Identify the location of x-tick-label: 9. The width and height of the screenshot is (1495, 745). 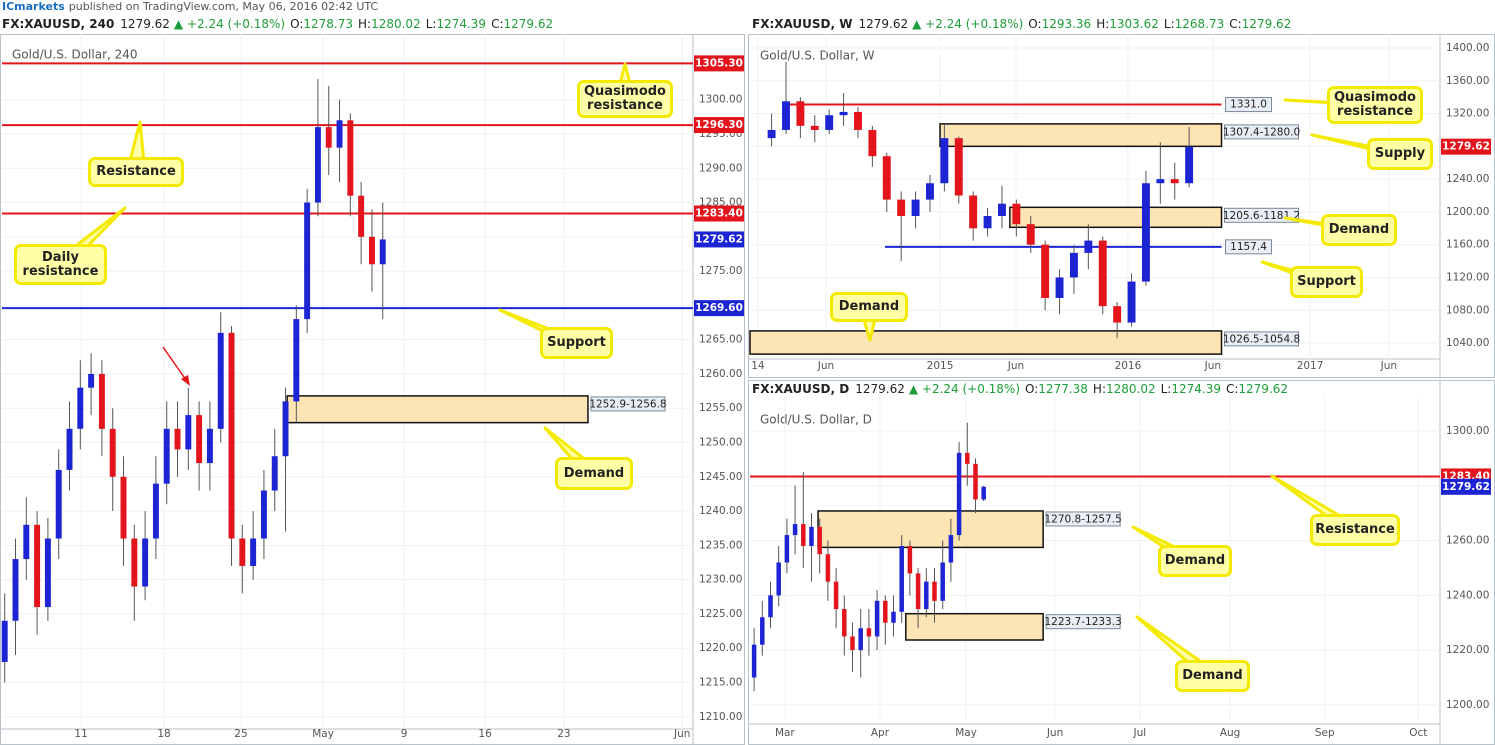
(404, 734).